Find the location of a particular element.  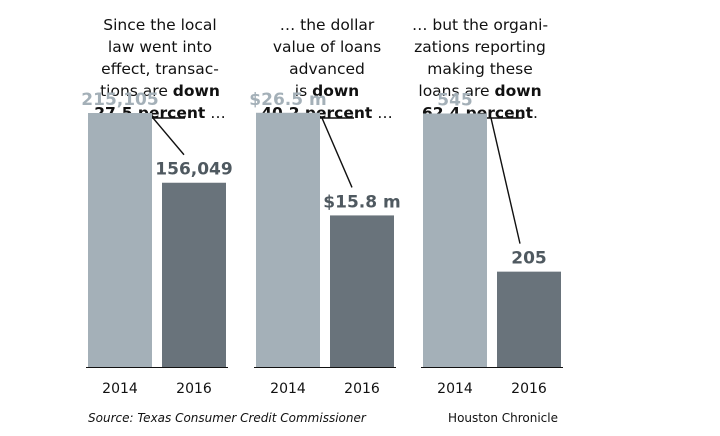

callout-line: law went into is located at coordinates (160, 47).